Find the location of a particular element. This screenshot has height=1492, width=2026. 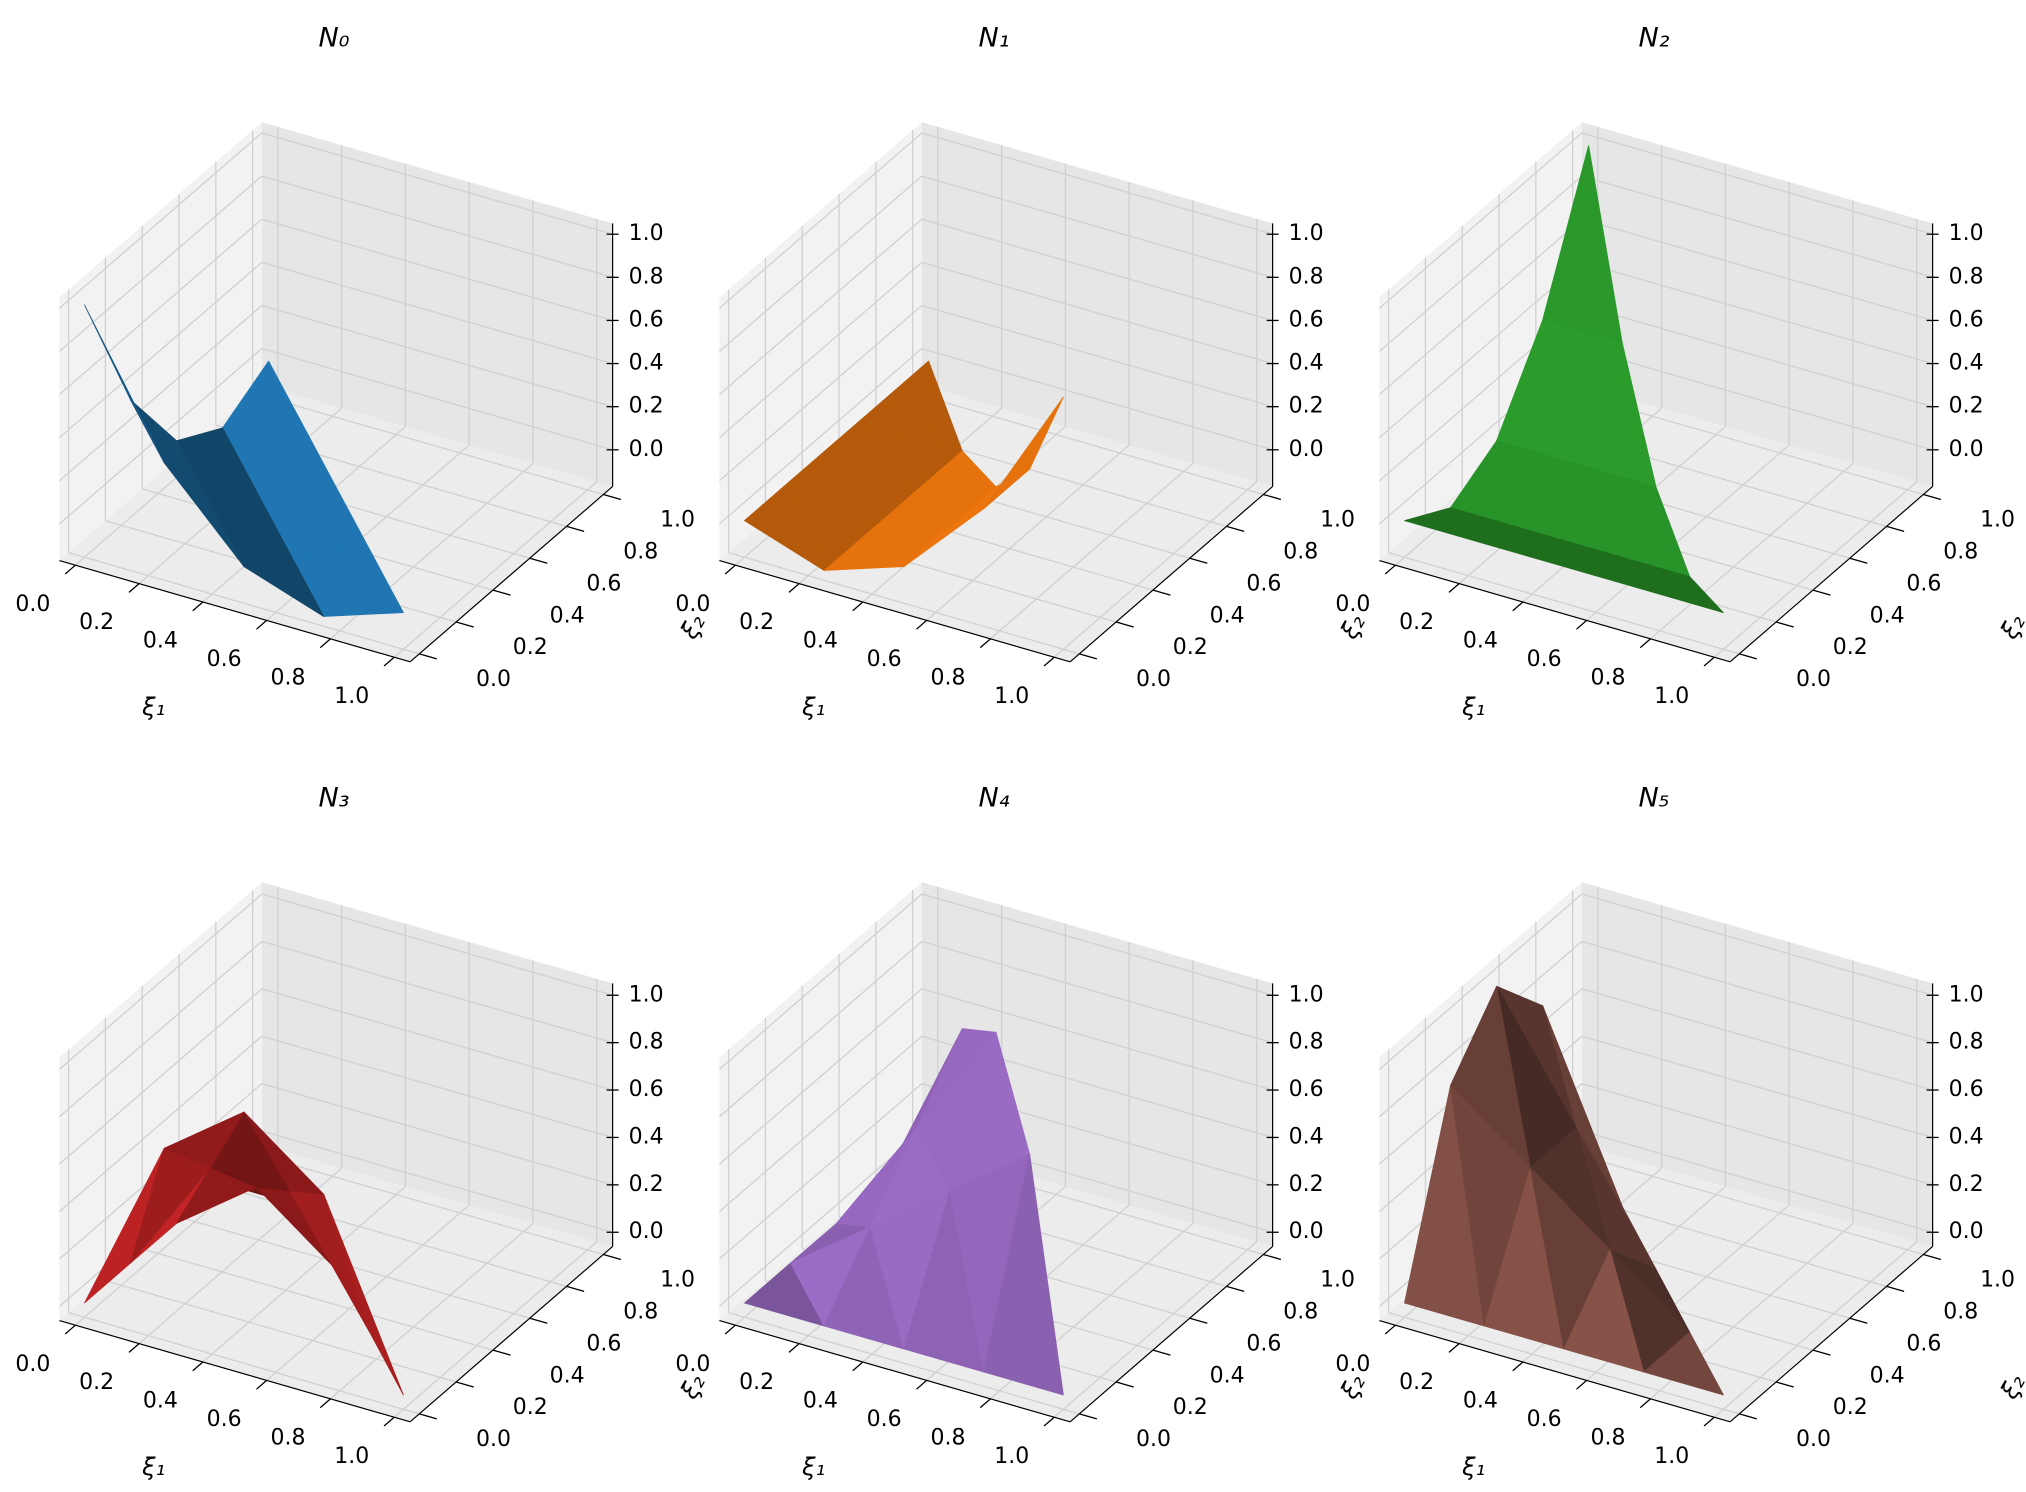

x-tick-label: 0.4 is located at coordinates (160, 1401).